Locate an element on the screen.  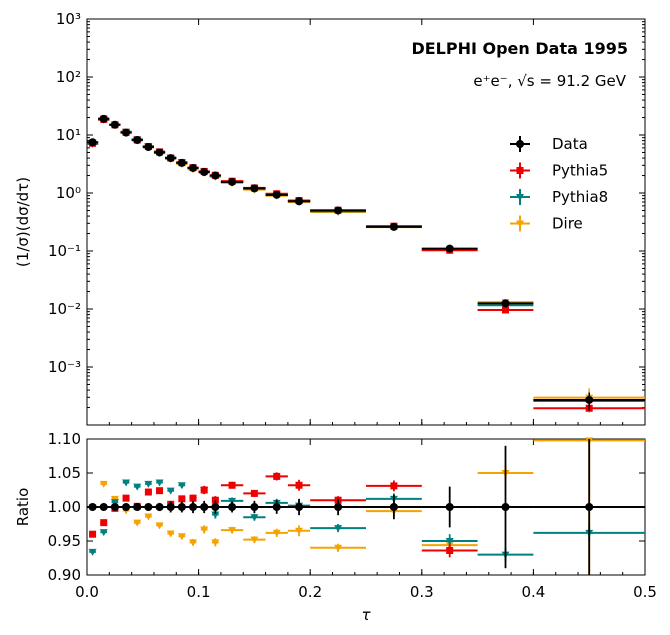
ratio-series-pythia8 is located at coordinates (366, 520).